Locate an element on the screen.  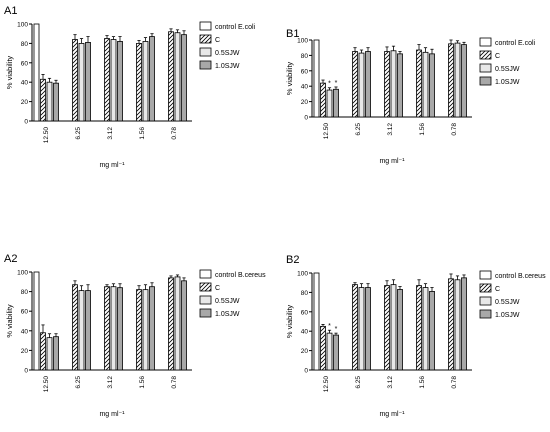
y-tick-label: 20 is located at coordinates (25, 102).